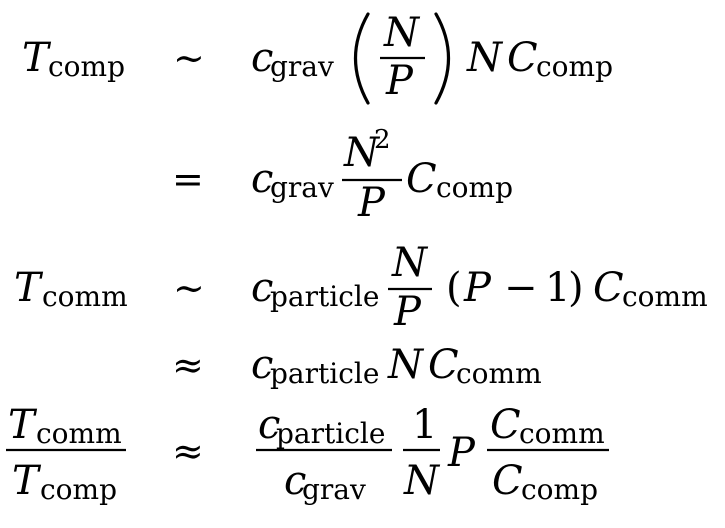 The height and width of the screenshot is (528, 725). Describe the element at coordinates (188, 179) in the screenshot. I see `relation-eq: =` at that location.